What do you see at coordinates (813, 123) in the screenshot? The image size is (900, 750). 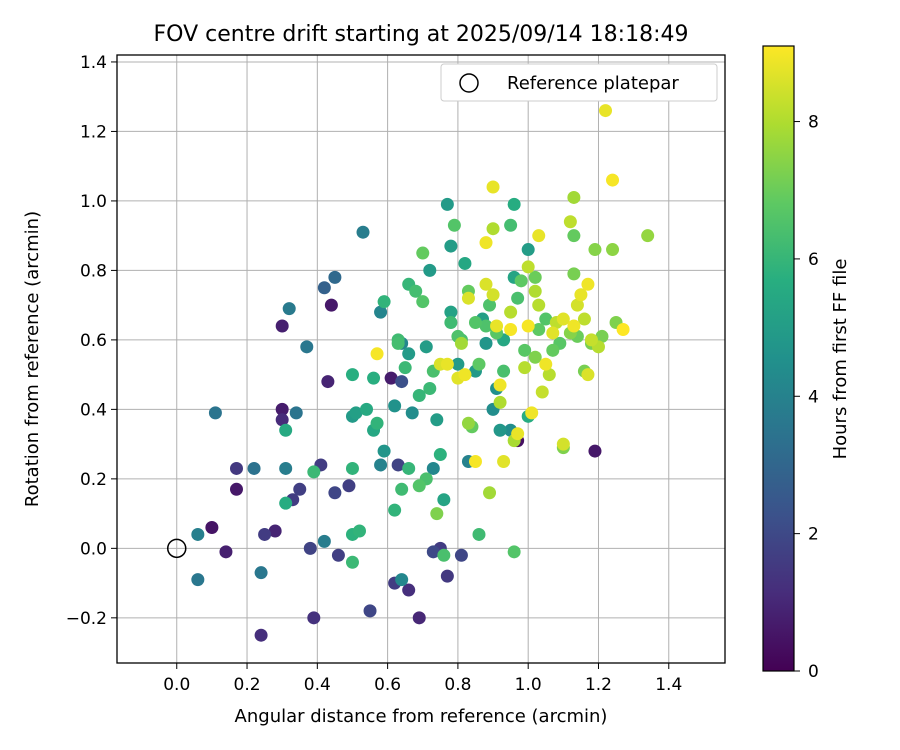 I see `colorbar-tick-label: 8` at bounding box center [813, 123].